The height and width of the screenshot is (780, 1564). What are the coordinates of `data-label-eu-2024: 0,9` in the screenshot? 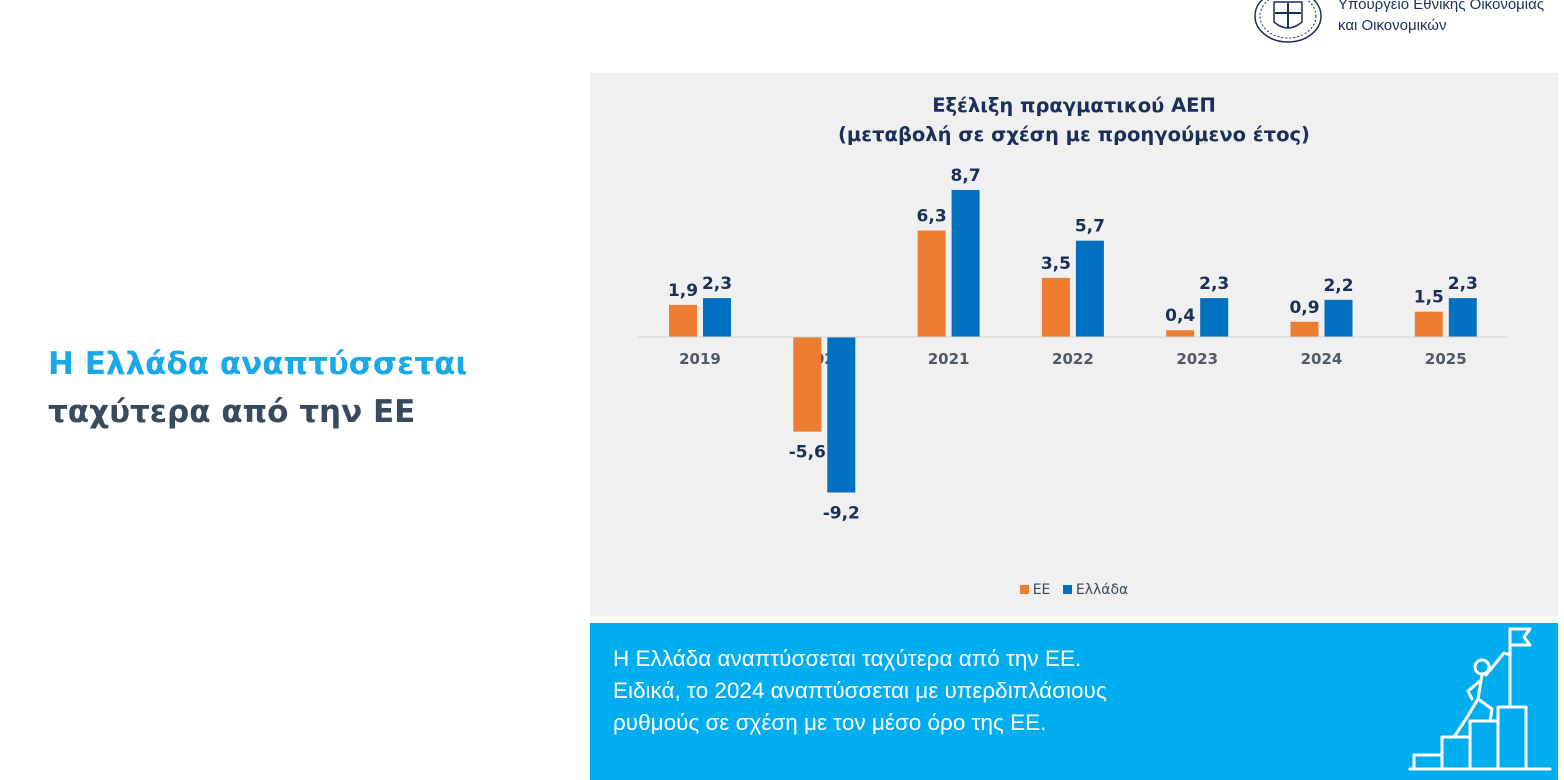 It's located at (1304, 308).